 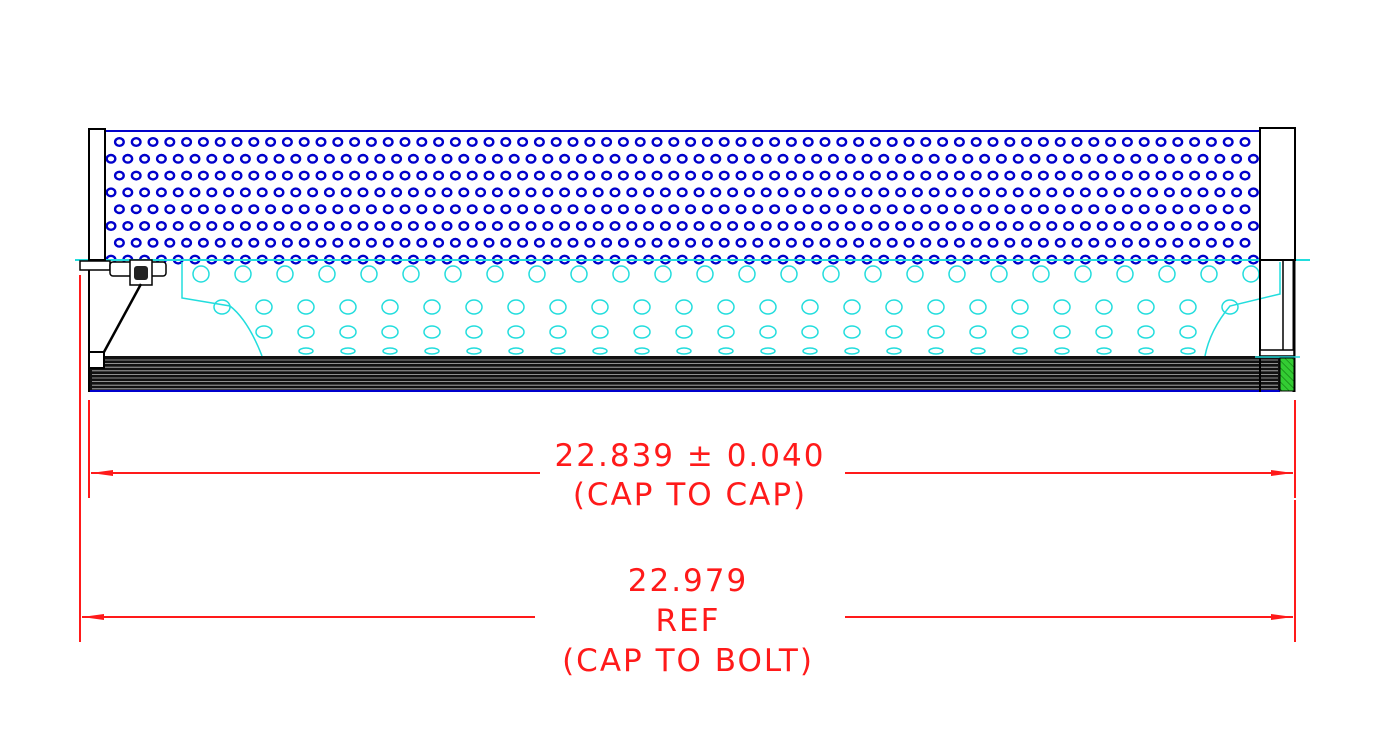 What do you see at coordinates (688, 581) in the screenshot?
I see `cap-to-bolt-value: 22.979` at bounding box center [688, 581].